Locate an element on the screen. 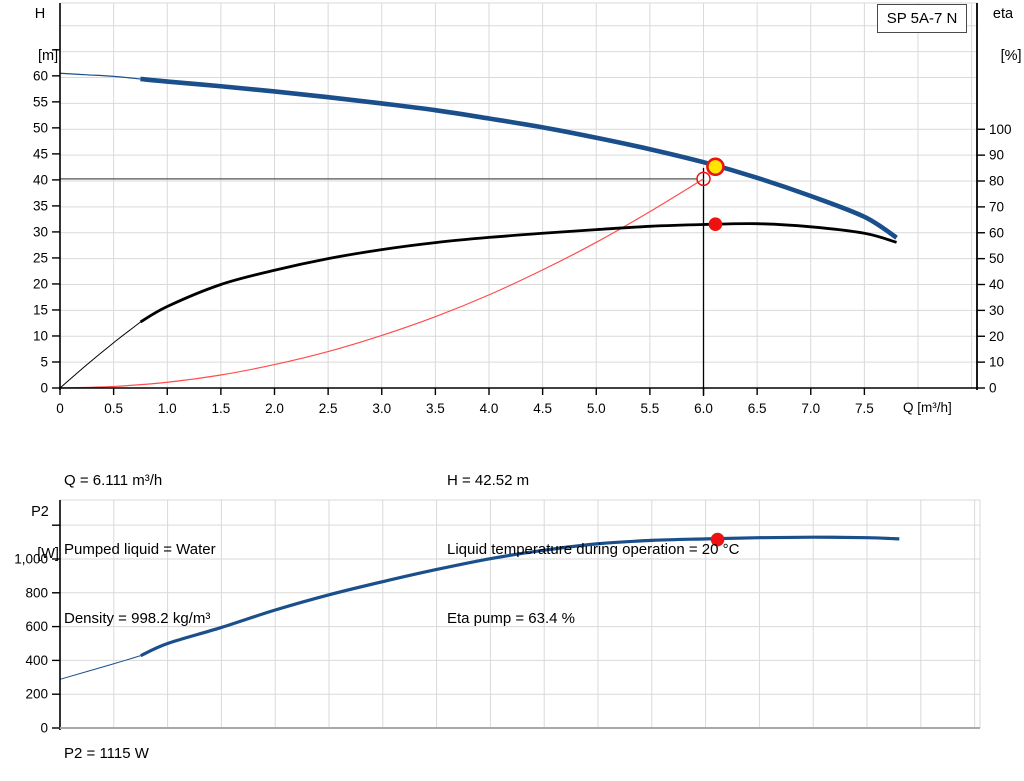 This screenshot has width=1024, height=781. eta-tick-label: 90 is located at coordinates (996, 155).